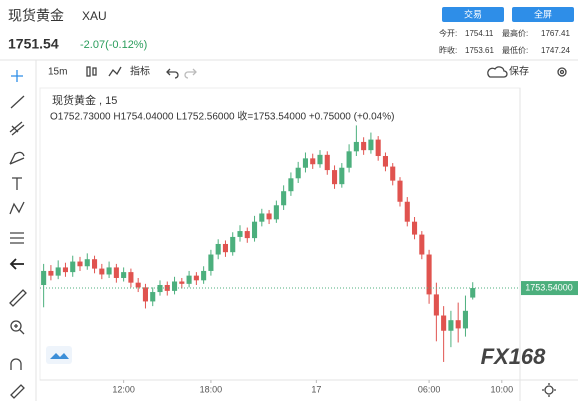 The width and height of the screenshot is (578, 401). I want to click on fullscreen-button-label: 全屏, so click(543, 13).